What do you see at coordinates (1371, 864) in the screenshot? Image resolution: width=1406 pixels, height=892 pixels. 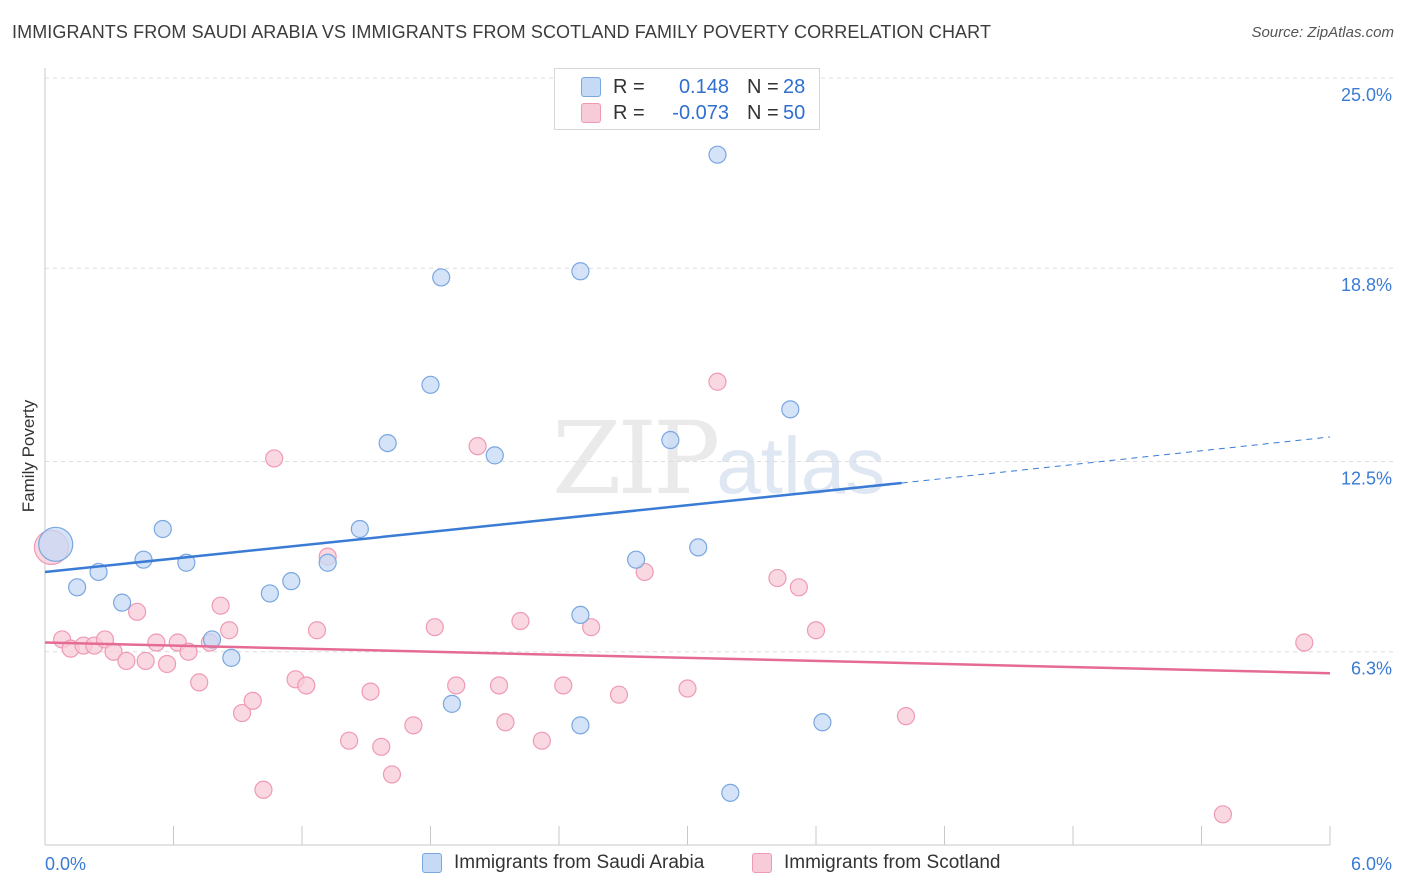 I see `x-tick-label: 6.0%` at bounding box center [1371, 864].